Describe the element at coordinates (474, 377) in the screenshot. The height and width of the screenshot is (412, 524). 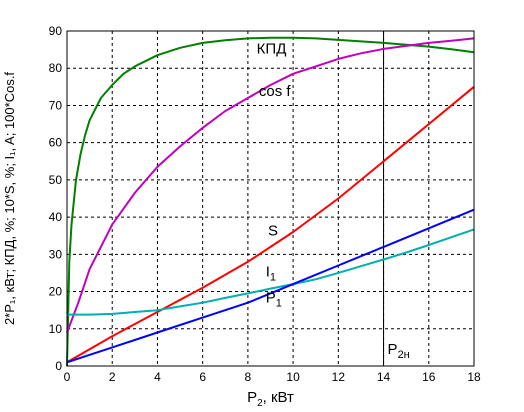
I see `x-tick-label: 18` at that location.